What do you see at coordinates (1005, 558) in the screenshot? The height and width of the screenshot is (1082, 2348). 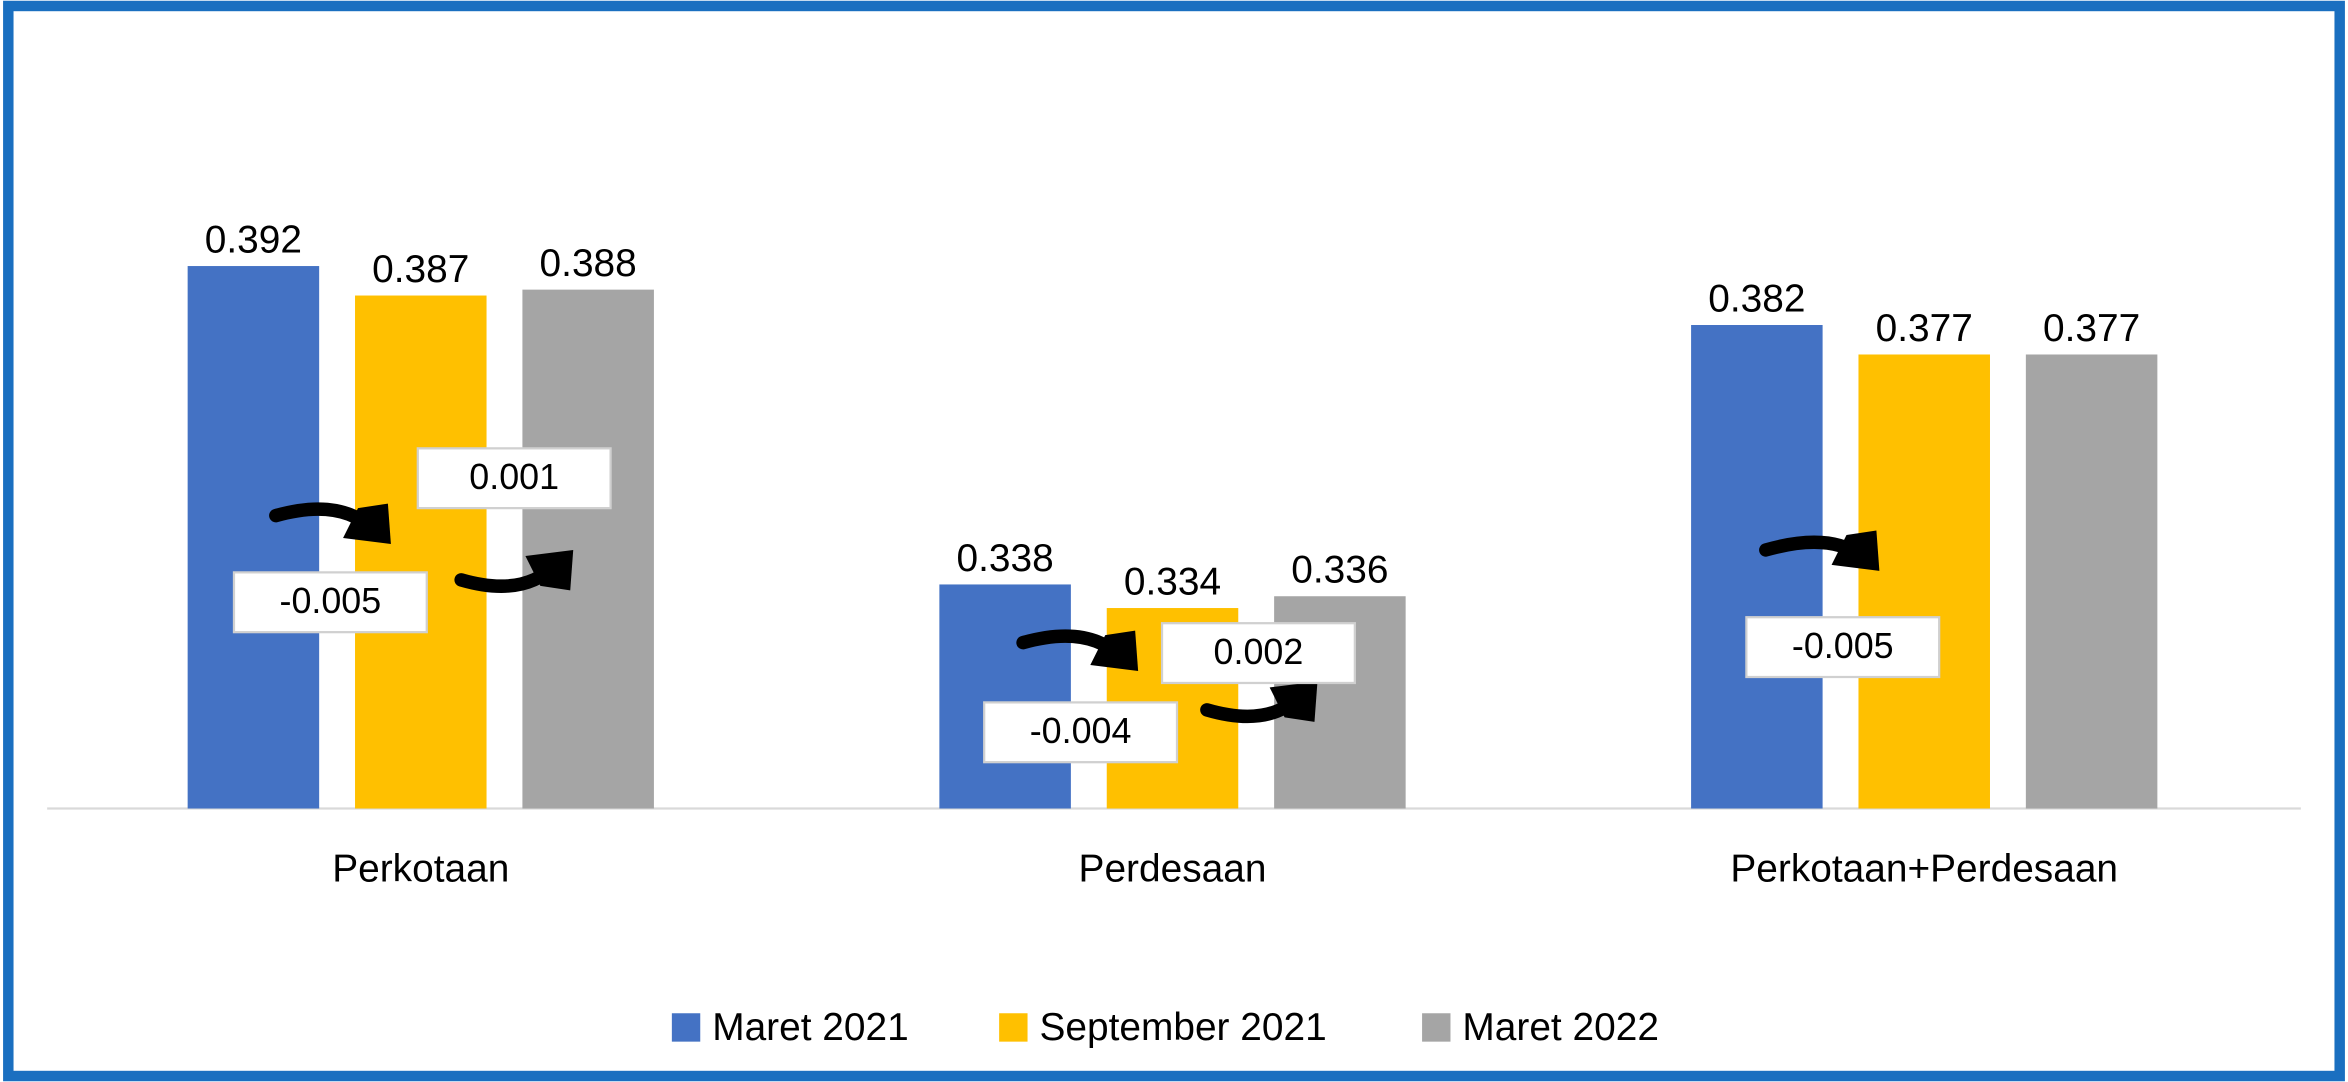 I see `value-label: 0.338` at bounding box center [1005, 558].